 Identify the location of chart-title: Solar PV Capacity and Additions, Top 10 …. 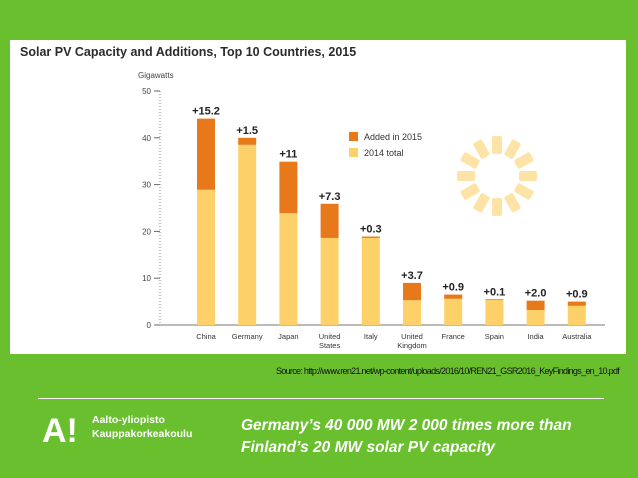
(188, 52).